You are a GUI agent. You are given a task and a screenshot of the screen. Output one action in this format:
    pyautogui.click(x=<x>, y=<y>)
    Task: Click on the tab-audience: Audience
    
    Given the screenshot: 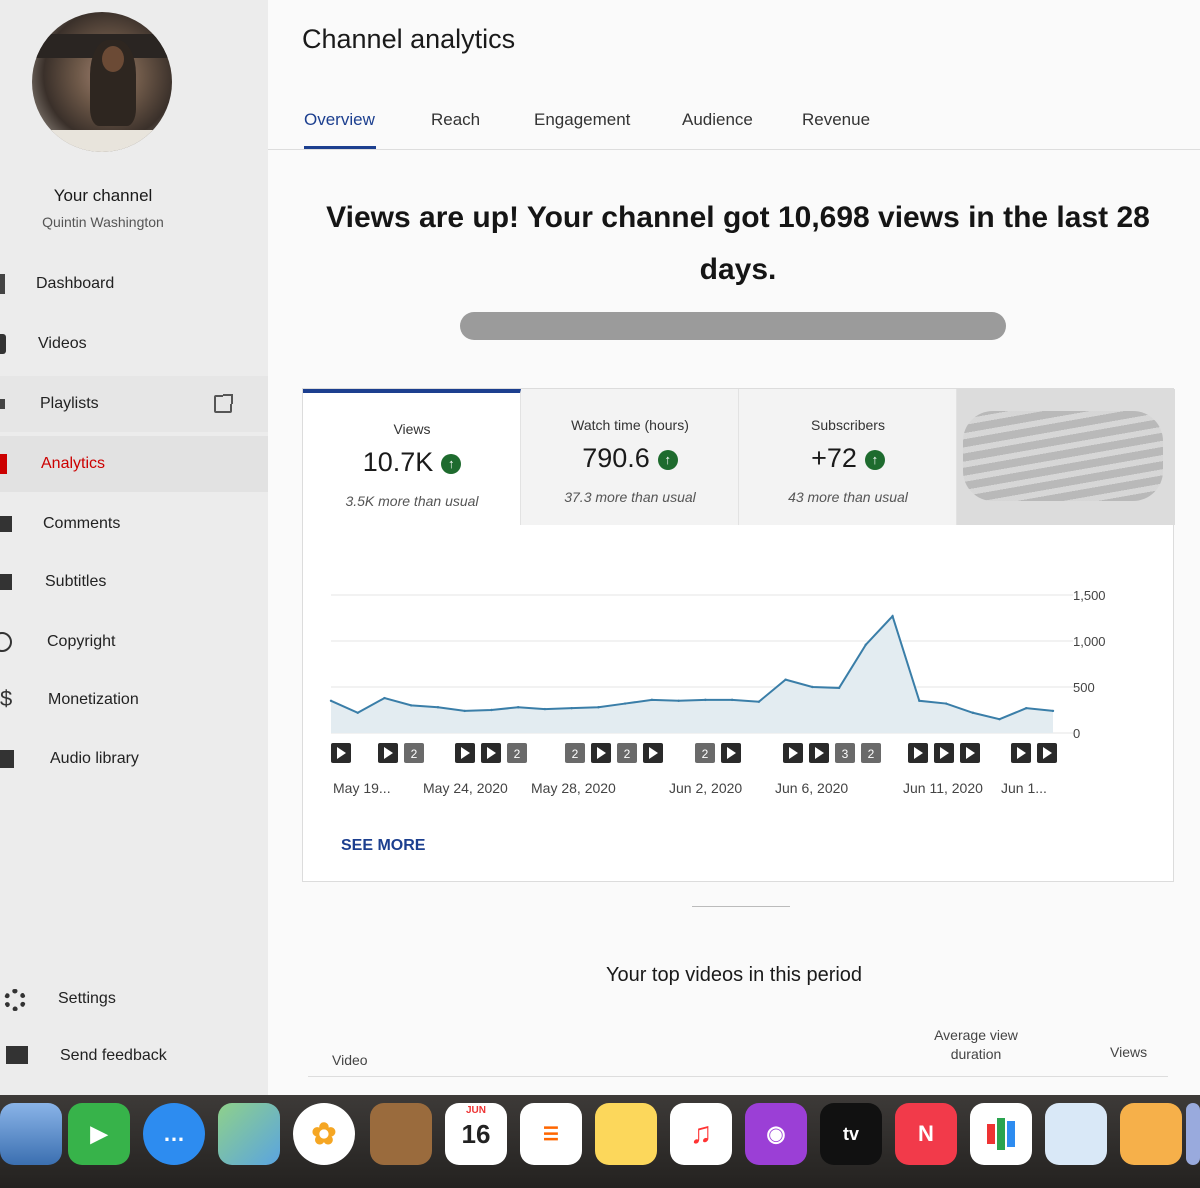 What is the action you would take?
    pyautogui.click(x=717, y=119)
    